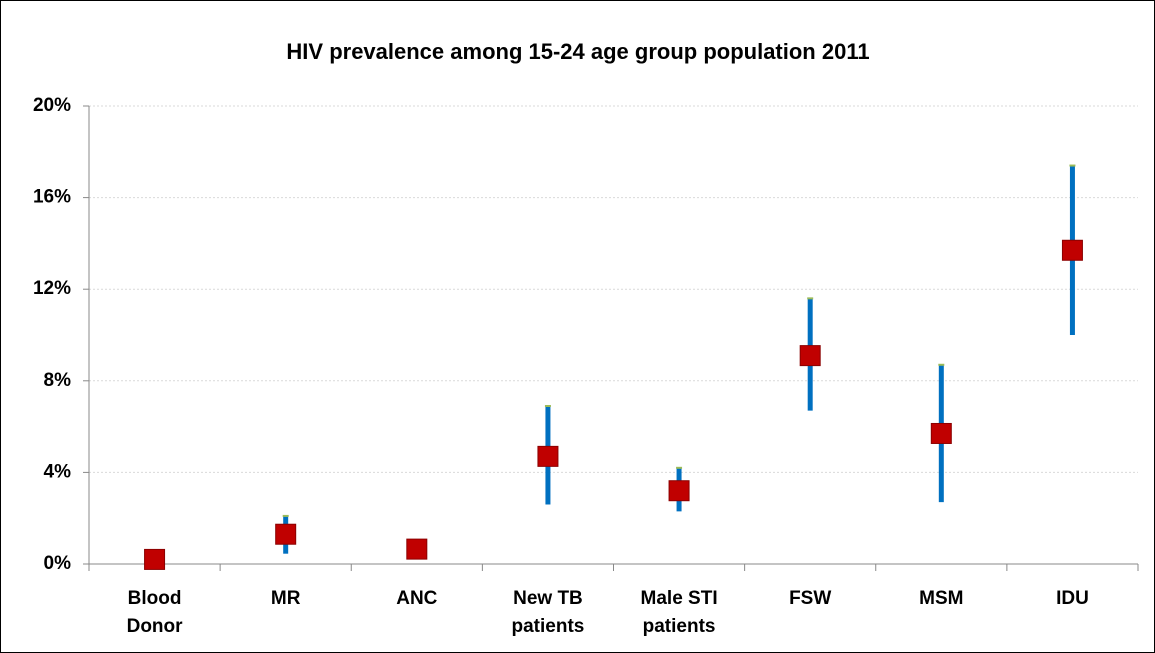  What do you see at coordinates (810, 598) in the screenshot?
I see `x-tick-label: FSW` at bounding box center [810, 598].